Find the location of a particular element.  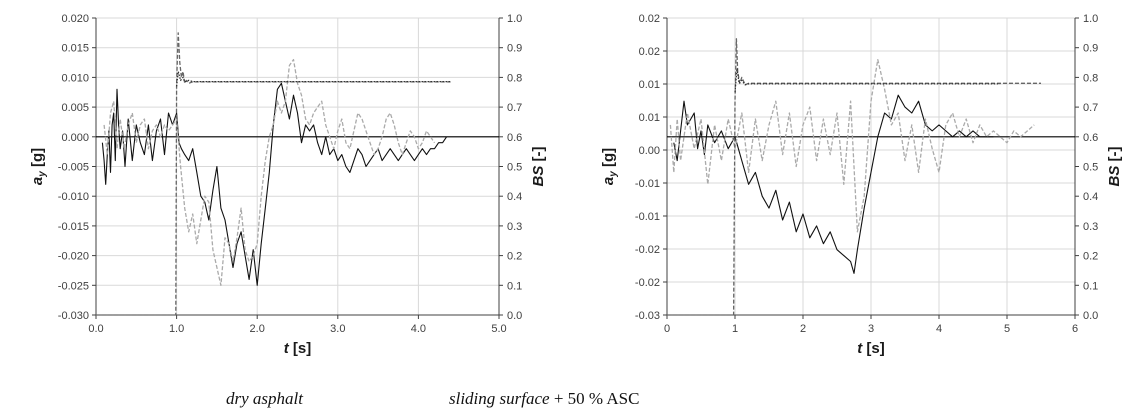

x-tick-label: 0.0 is located at coordinates (95, 329).